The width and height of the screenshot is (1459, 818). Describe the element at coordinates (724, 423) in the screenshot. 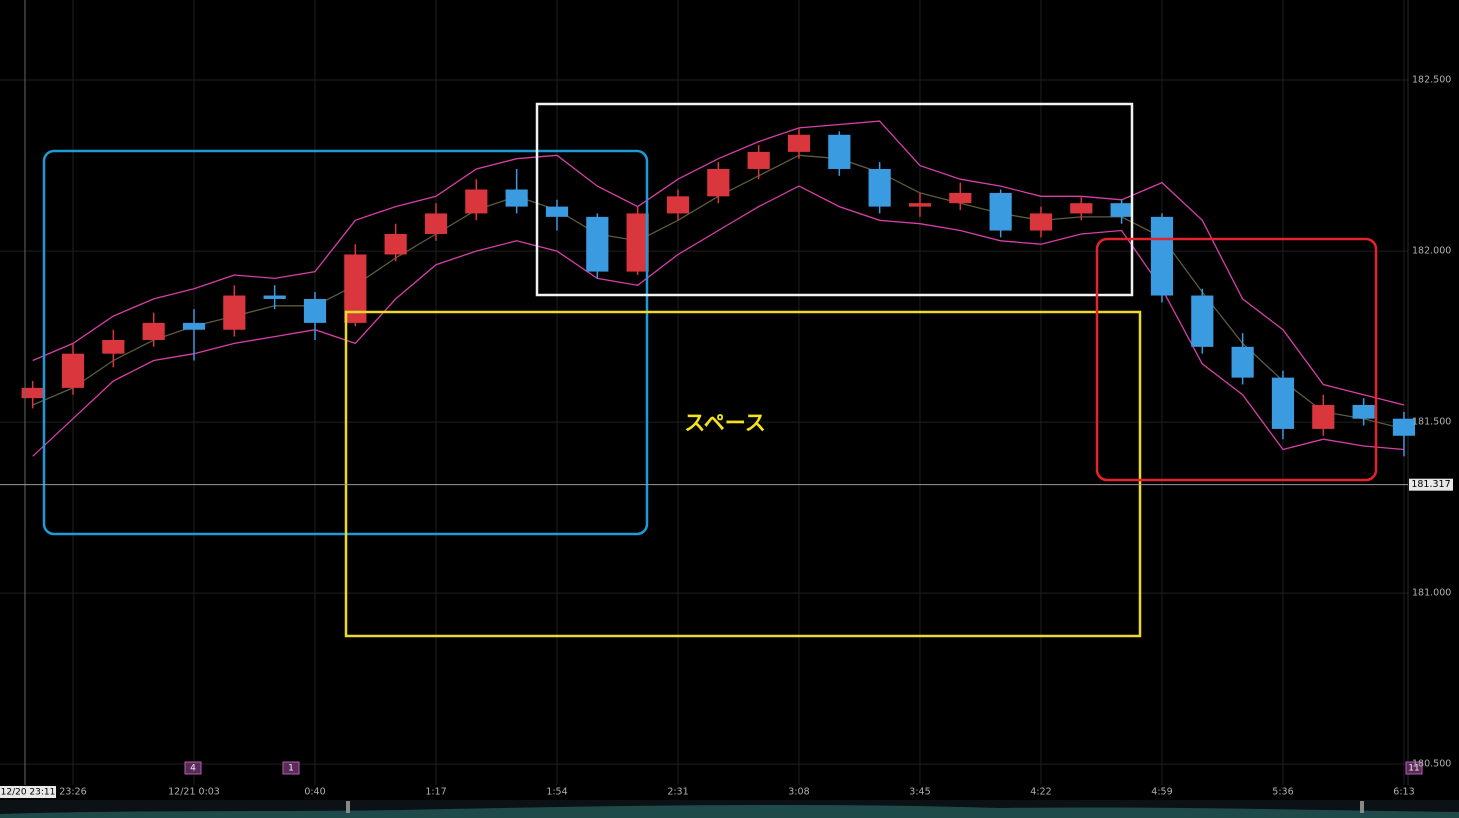

I see `annotation: スペース` at that location.